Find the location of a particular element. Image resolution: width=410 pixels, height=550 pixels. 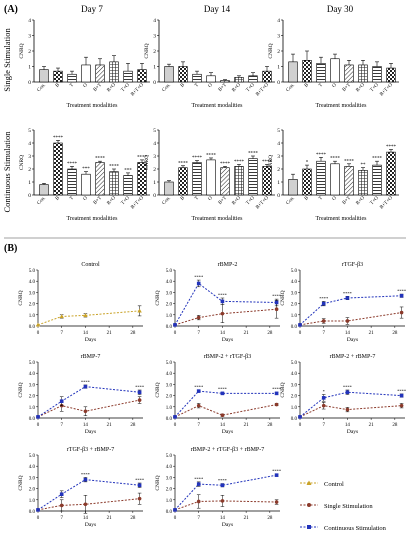

row-label-single: Single Stimulation is located at coordinates (7, 59).